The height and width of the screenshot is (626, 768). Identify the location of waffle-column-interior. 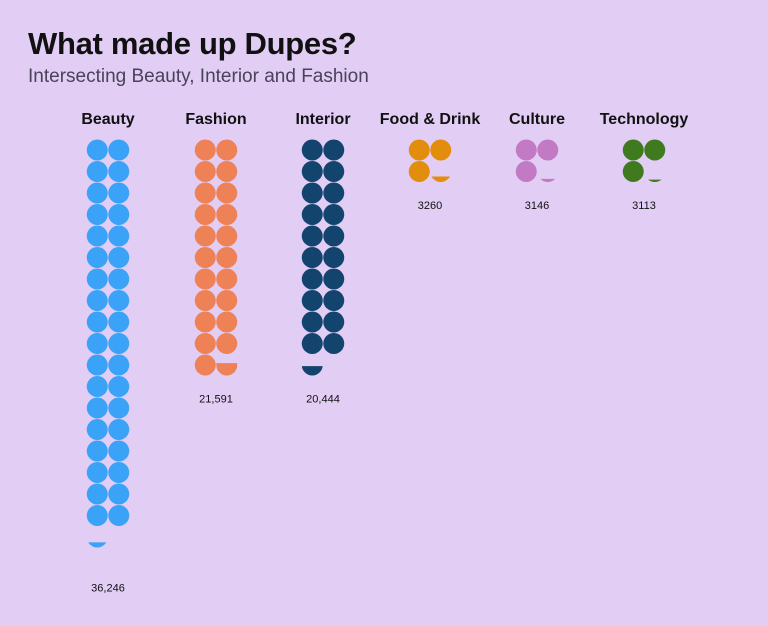
(323, 257).